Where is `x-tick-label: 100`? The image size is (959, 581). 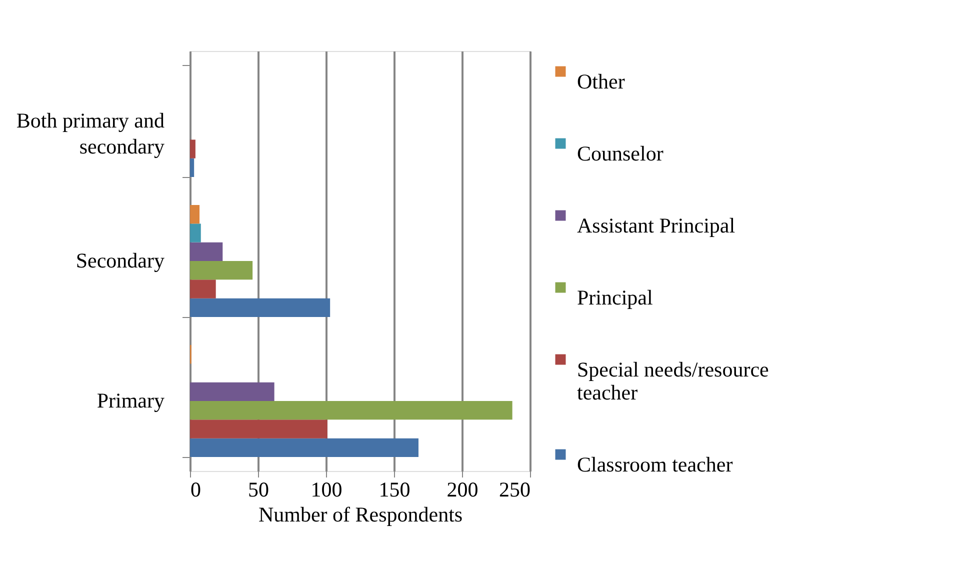 x-tick-label: 100 is located at coordinates (326, 490).